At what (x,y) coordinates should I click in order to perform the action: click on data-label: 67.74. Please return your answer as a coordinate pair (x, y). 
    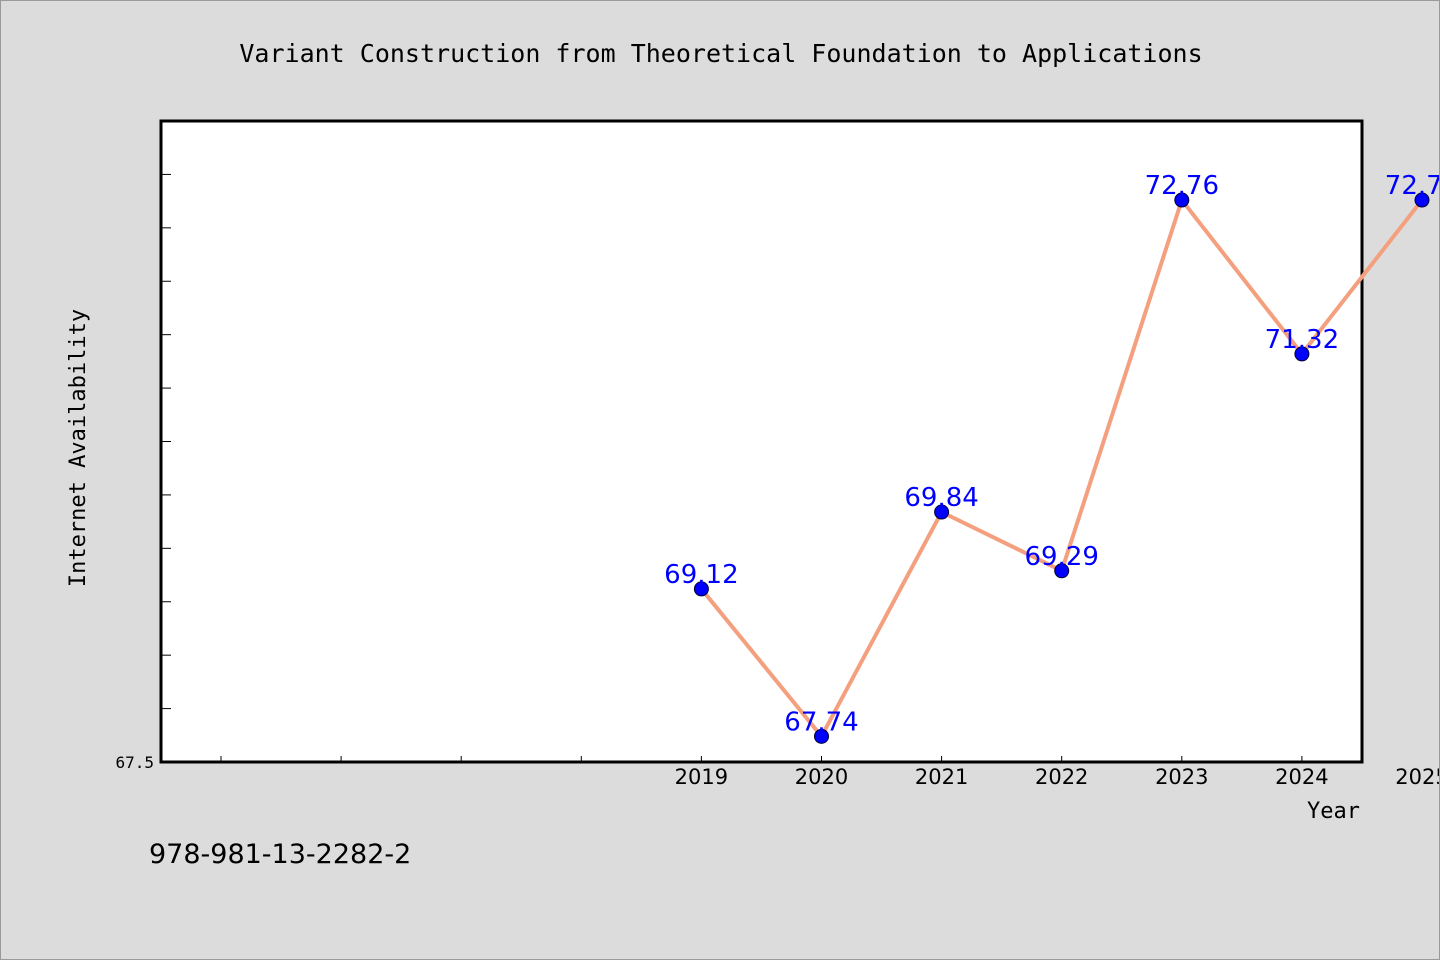
    Looking at the image, I should click on (821, 722).